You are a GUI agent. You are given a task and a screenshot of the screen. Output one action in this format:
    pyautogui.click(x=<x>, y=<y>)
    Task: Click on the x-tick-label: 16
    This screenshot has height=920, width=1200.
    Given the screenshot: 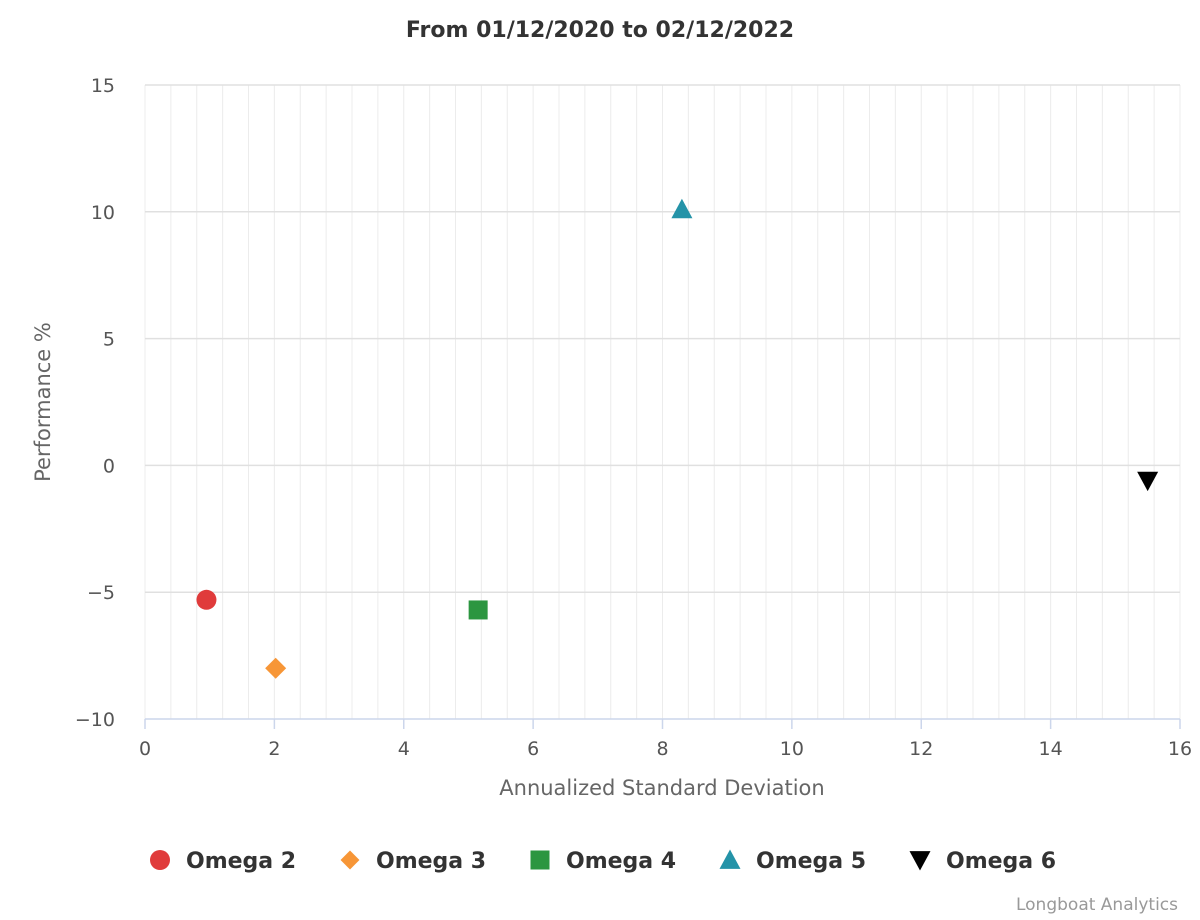 What is the action you would take?
    pyautogui.click(x=1180, y=749)
    